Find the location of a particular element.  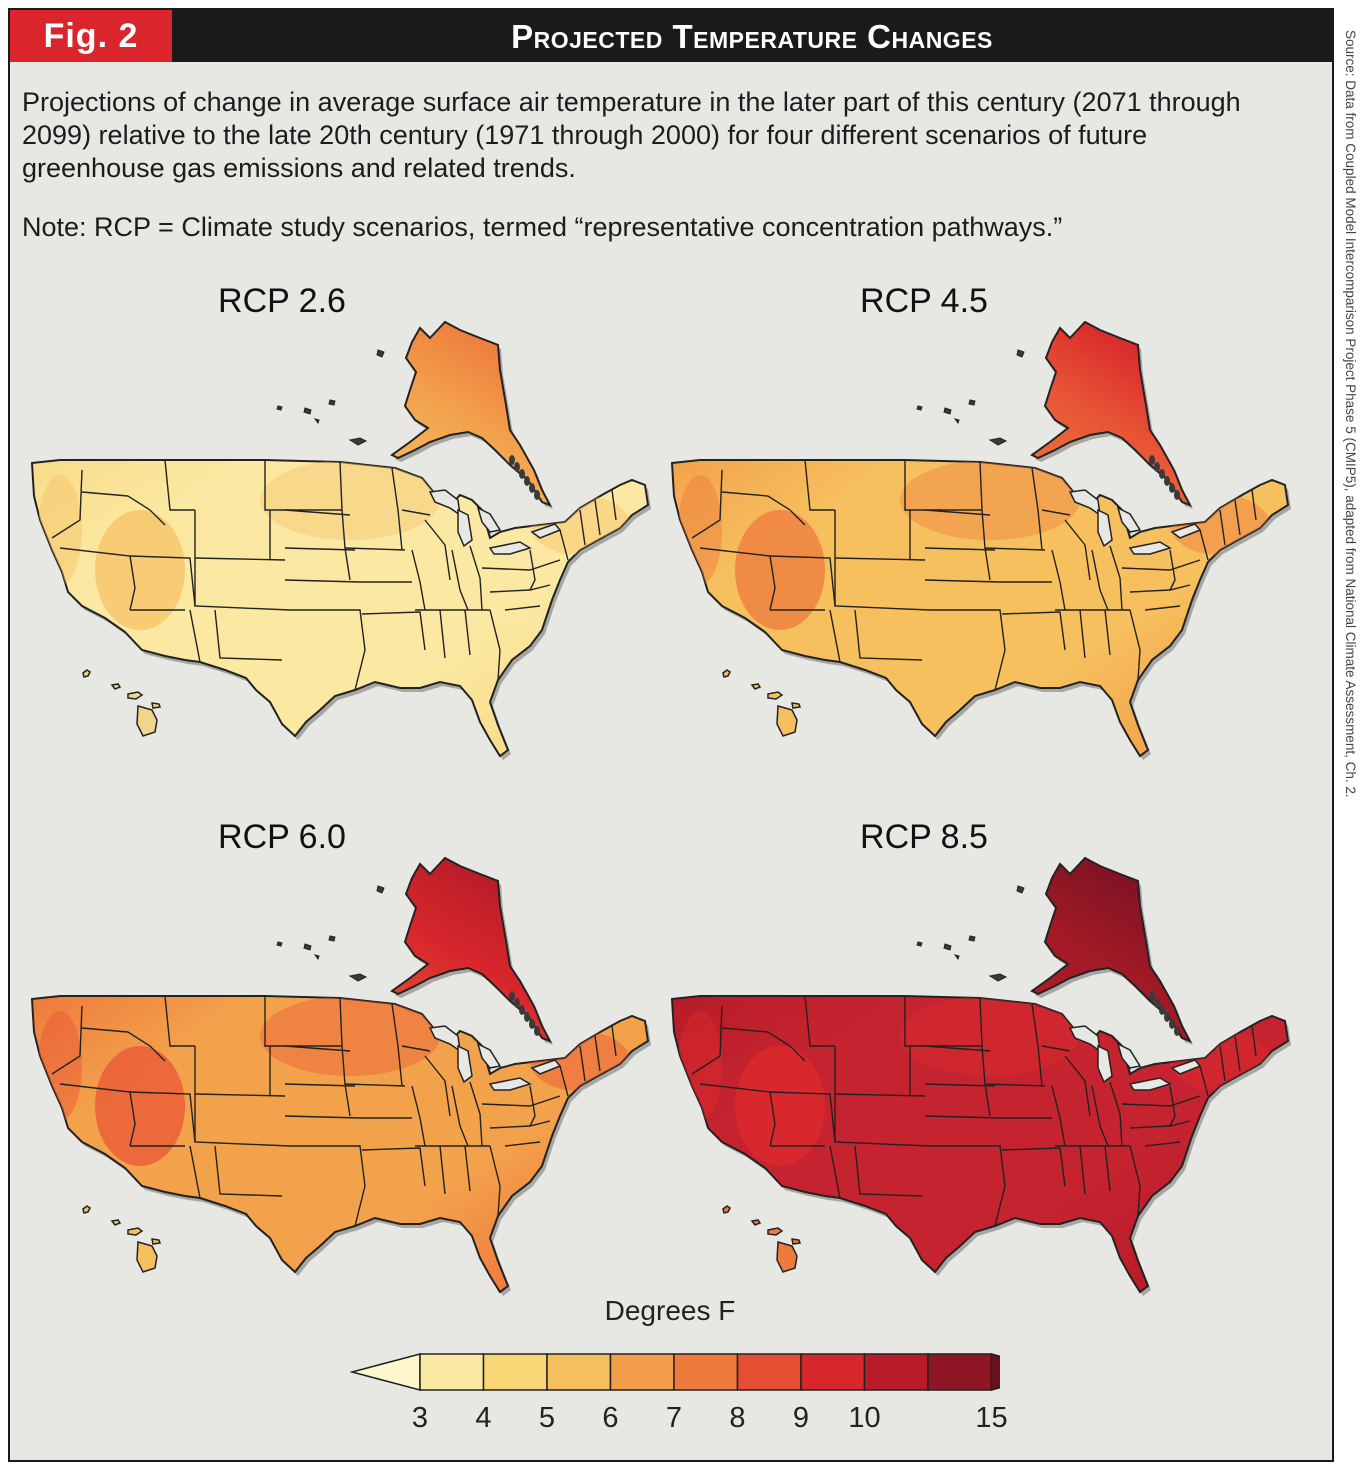

intermountain-zone is located at coordinates (140, 1106).